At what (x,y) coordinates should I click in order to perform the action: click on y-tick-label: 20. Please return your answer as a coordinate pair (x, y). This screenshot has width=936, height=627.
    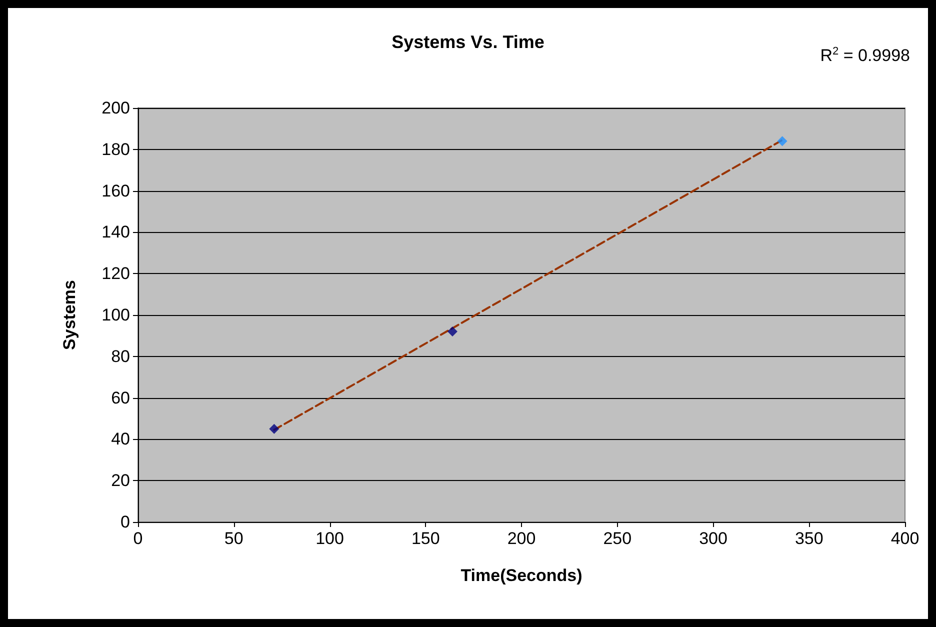
    Looking at the image, I should click on (120, 480).